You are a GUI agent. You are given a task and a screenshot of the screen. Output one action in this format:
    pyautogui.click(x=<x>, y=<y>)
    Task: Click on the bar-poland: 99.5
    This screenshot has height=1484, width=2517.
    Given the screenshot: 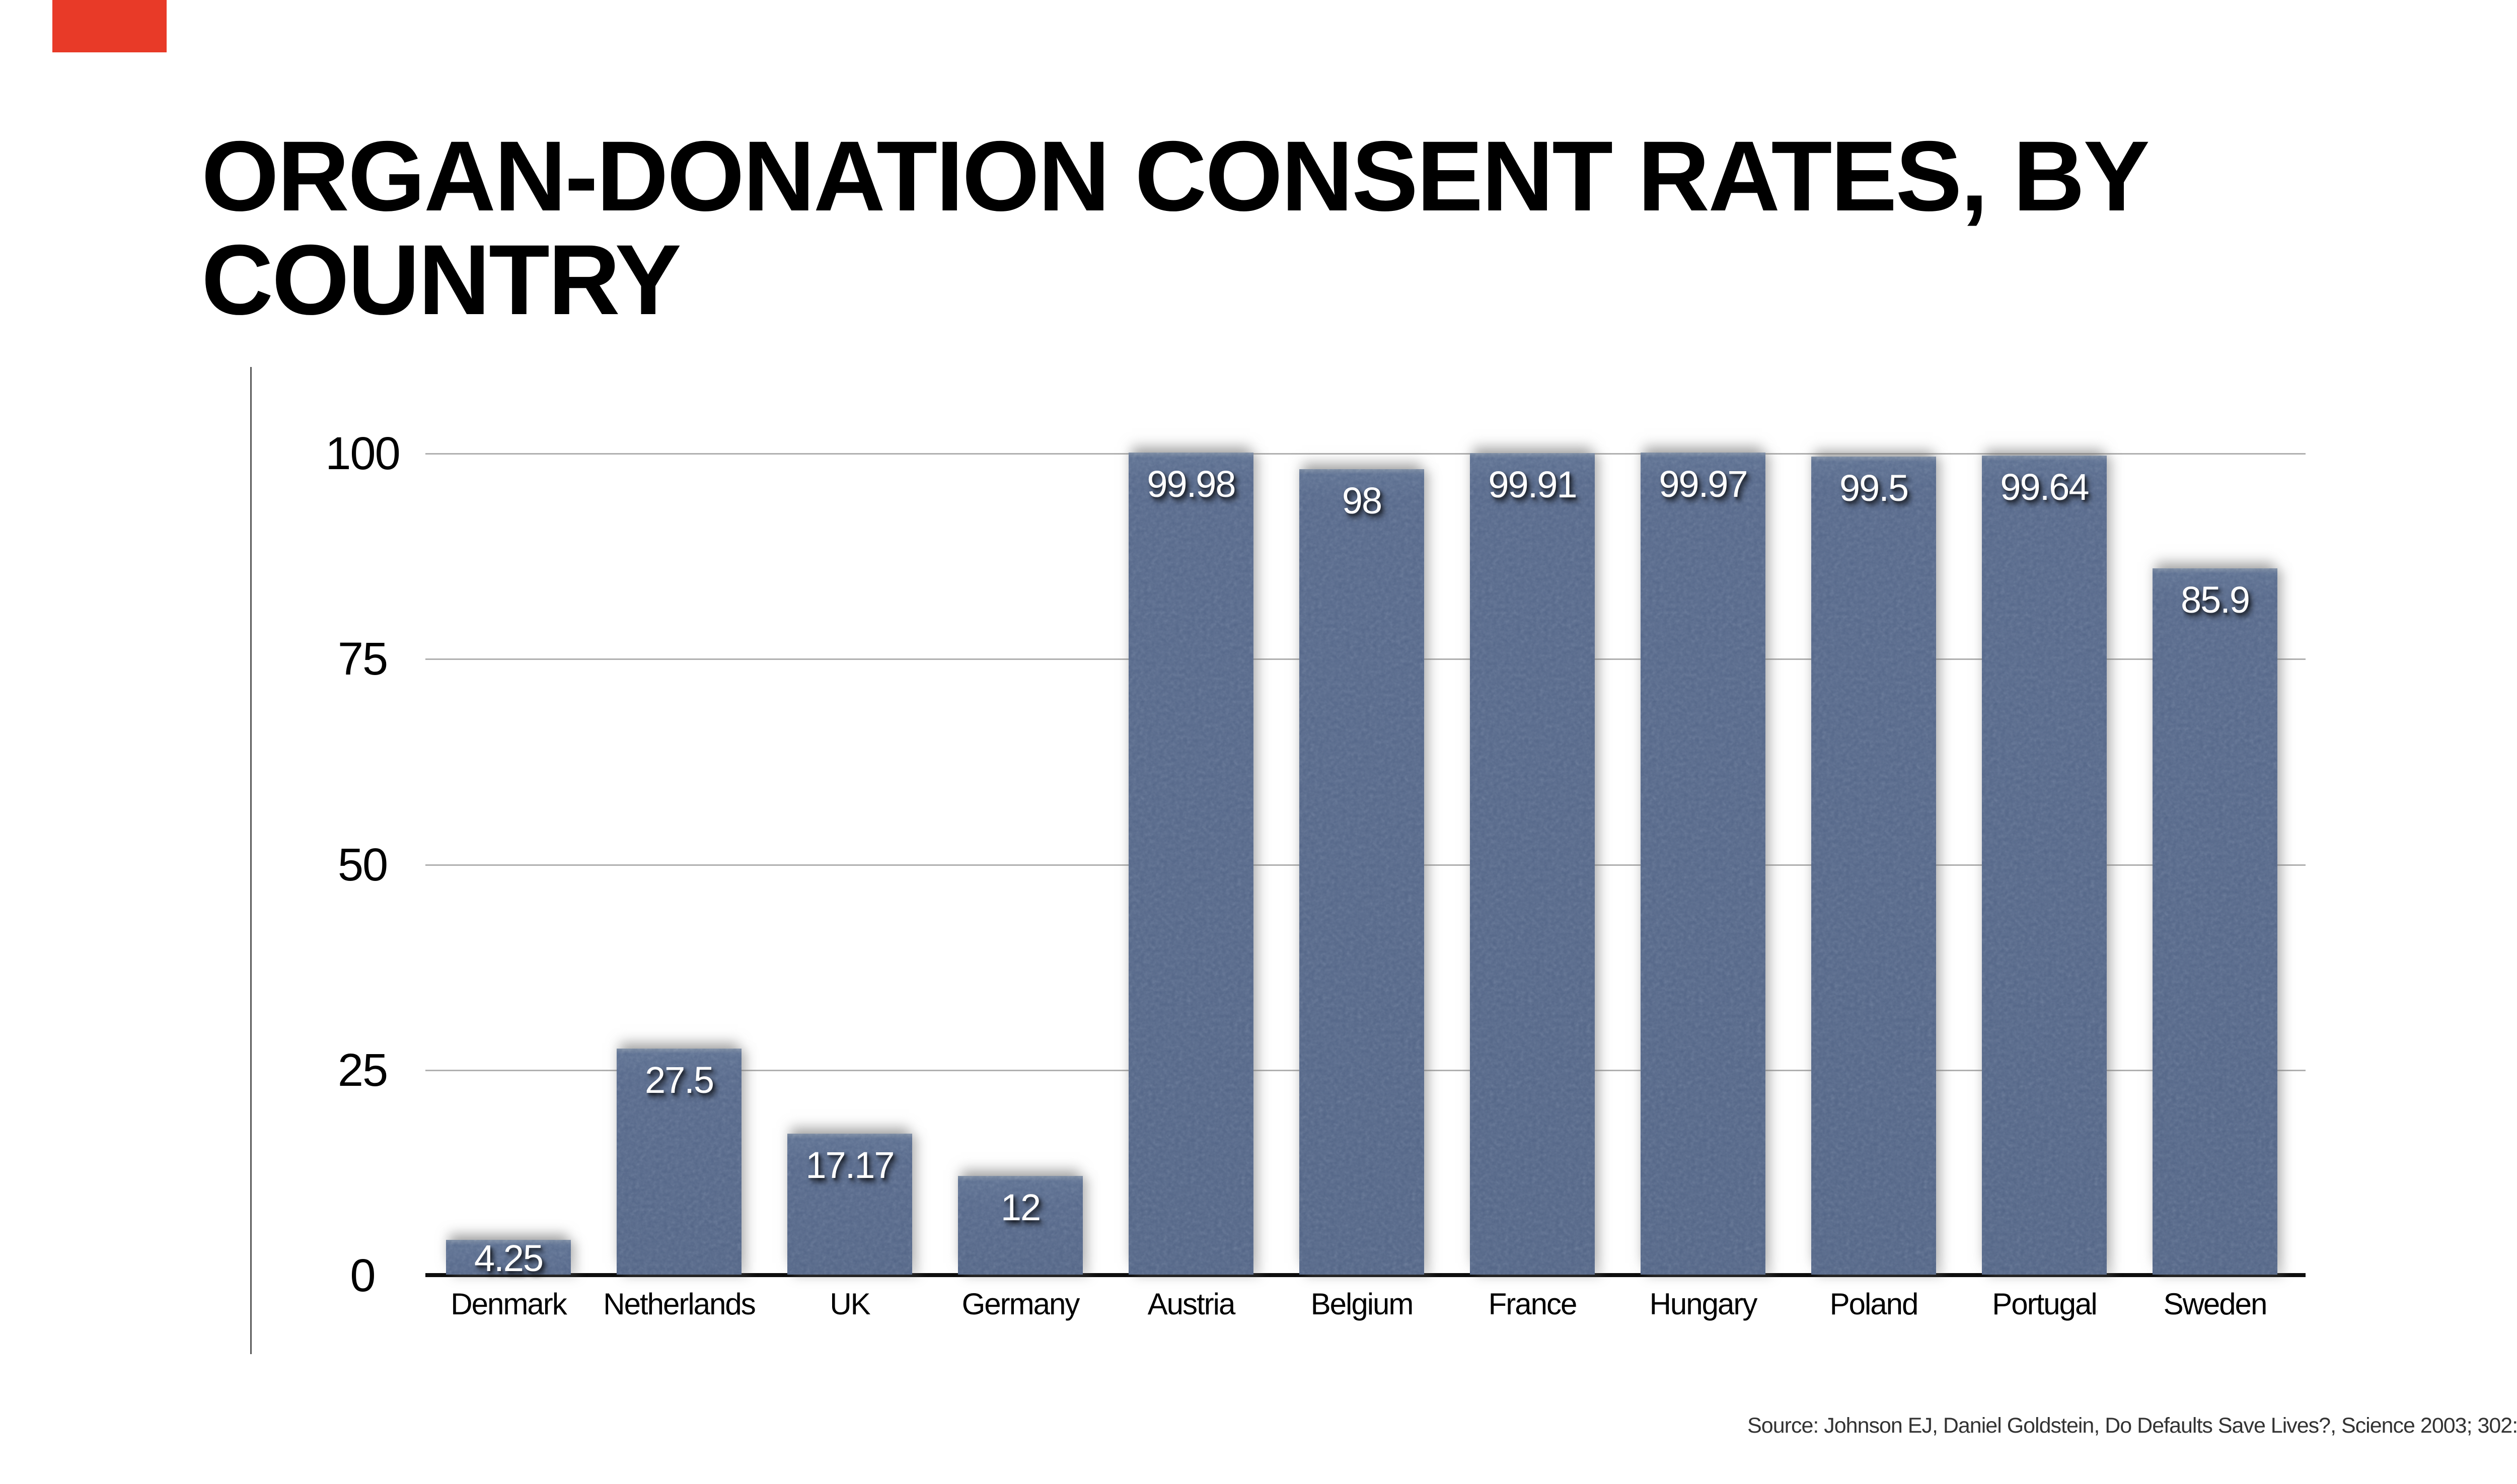 What is the action you would take?
    pyautogui.click(x=1873, y=866)
    